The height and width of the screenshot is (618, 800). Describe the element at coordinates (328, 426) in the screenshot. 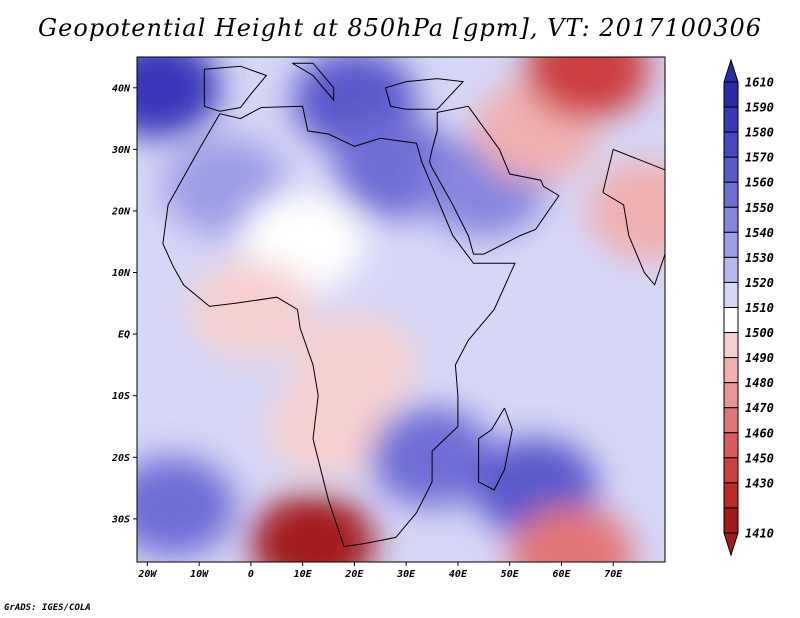

I see `region-angola` at that location.